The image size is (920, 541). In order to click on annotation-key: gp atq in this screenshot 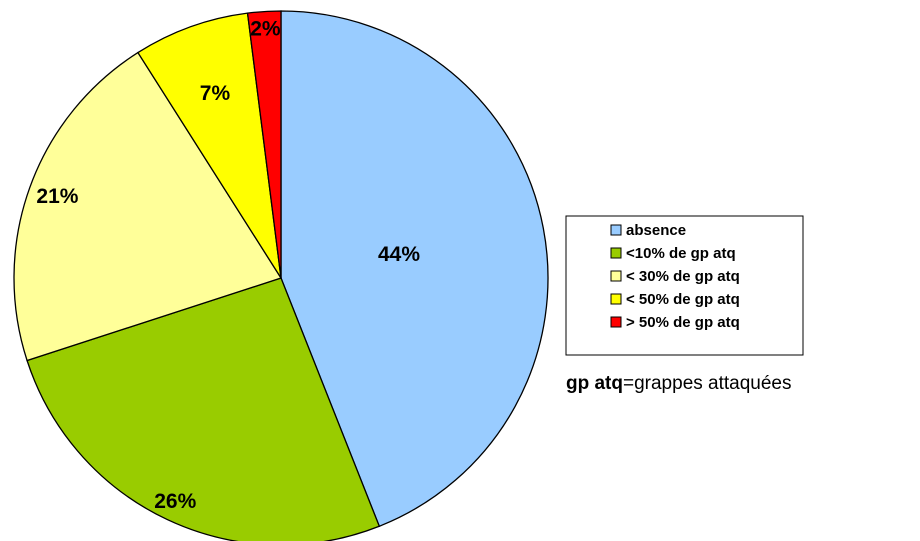, I will do `click(594, 383)`.